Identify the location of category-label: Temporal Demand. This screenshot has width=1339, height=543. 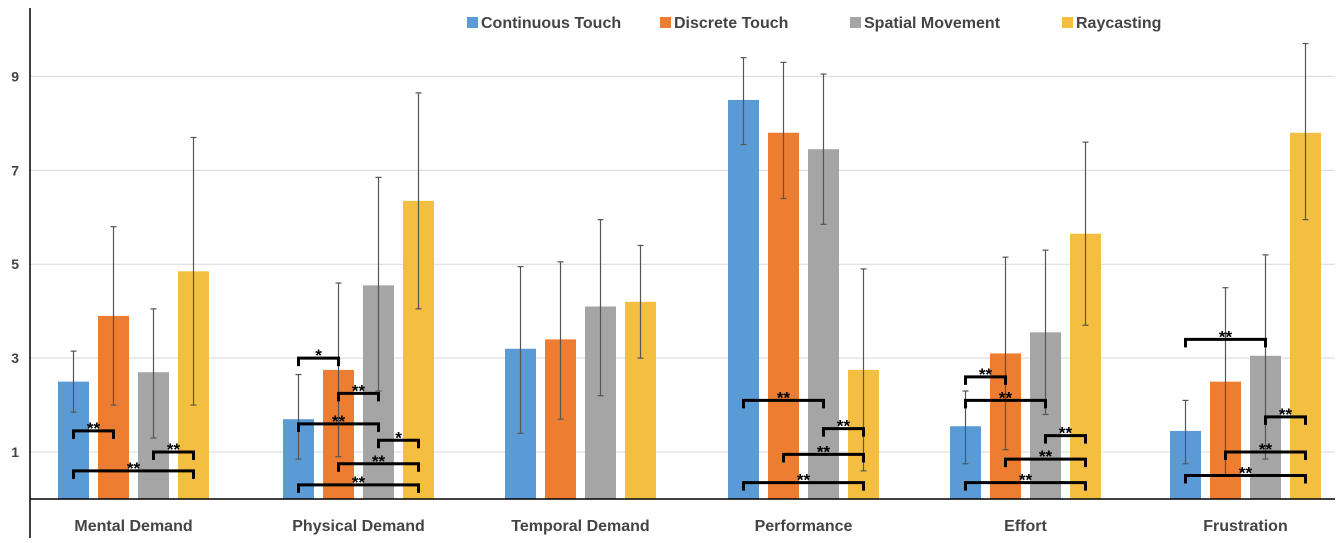
(580, 526).